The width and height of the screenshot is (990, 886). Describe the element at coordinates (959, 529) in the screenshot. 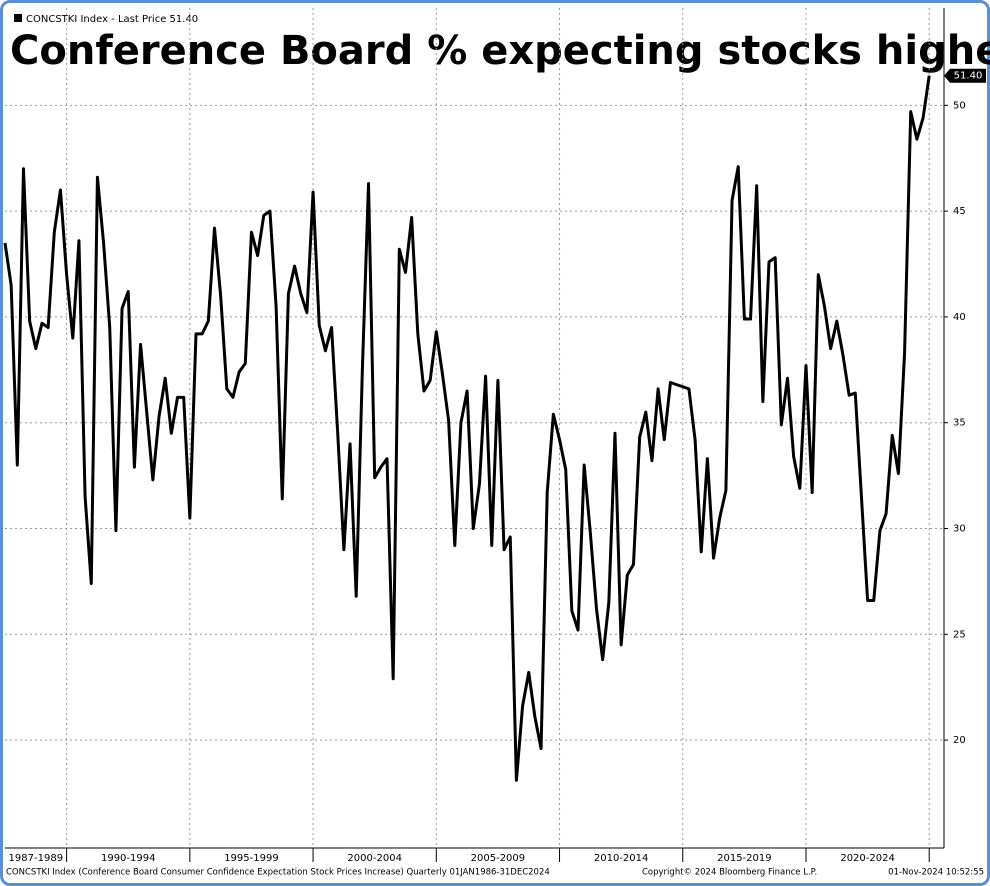

I see `y-tick-label: 30` at that location.